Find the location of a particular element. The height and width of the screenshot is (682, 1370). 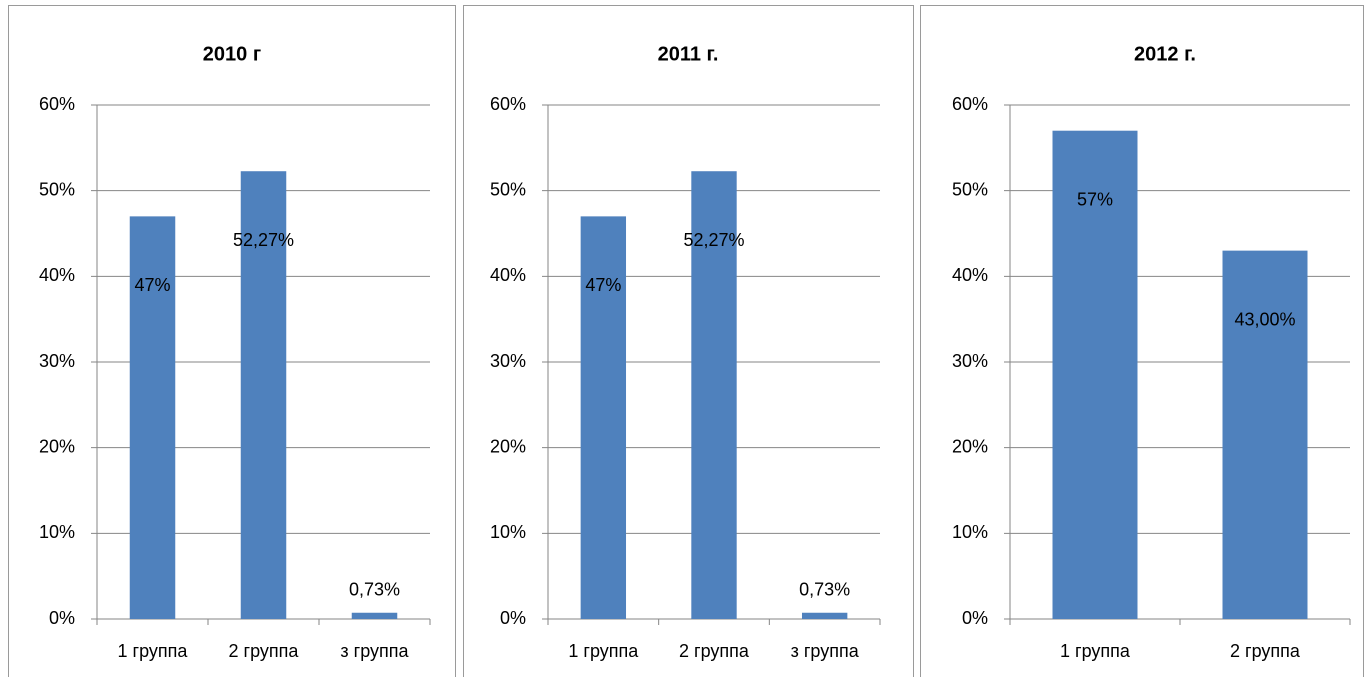

data-label: 57% is located at coordinates (1095, 199).